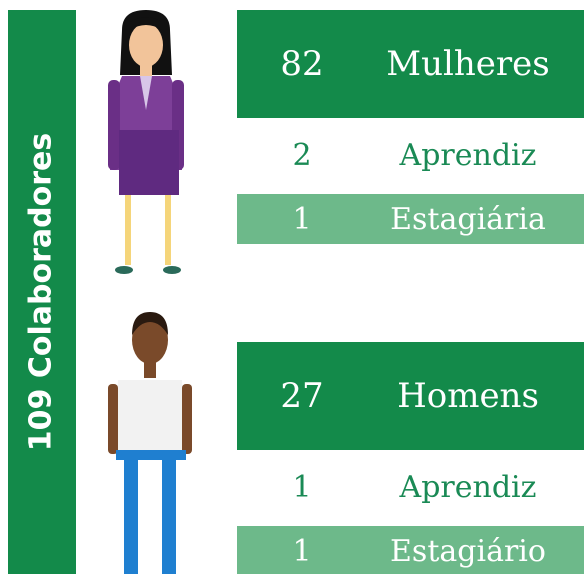 The image size is (584, 574). Describe the element at coordinates (301, 155) in the screenshot. I see `row-number: 2` at that location.